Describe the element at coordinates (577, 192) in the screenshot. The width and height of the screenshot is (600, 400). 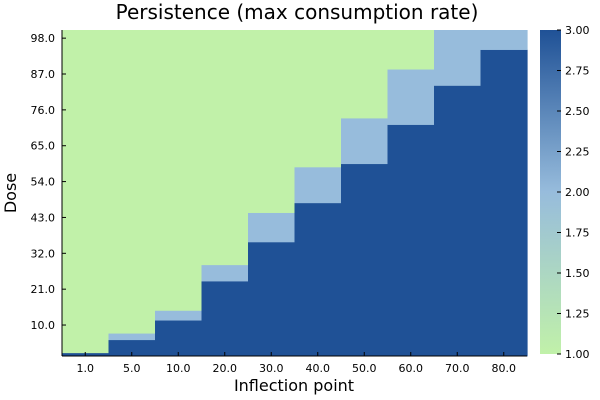
I see `colorbar-tick-label: 2.00` at that location.